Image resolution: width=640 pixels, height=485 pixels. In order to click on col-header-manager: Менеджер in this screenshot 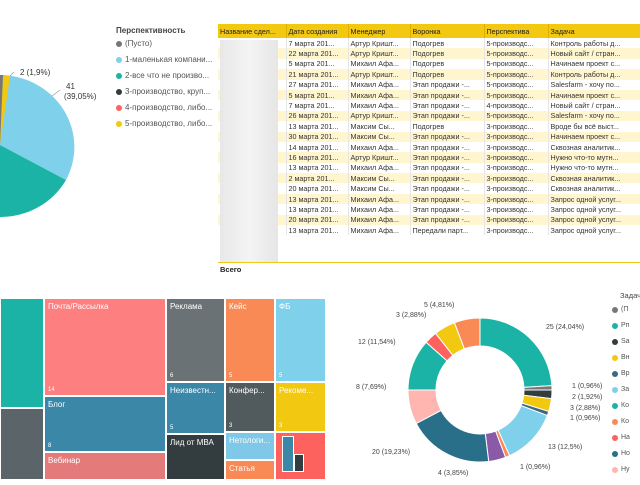, I will do `click(379, 31)`.